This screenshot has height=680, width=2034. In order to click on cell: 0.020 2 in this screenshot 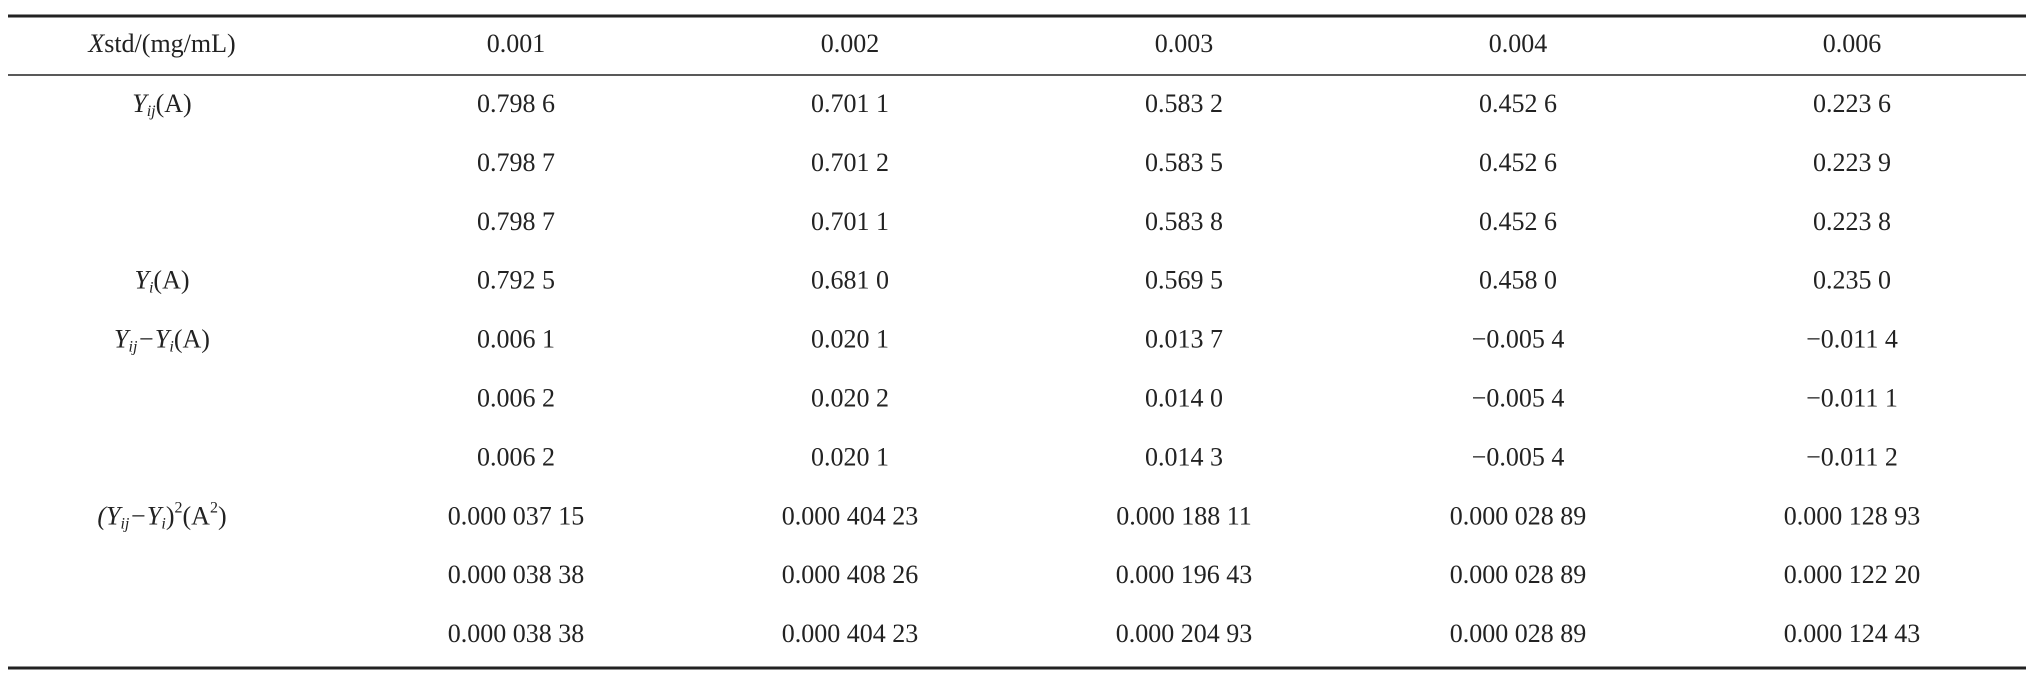, I will do `click(850, 397)`.